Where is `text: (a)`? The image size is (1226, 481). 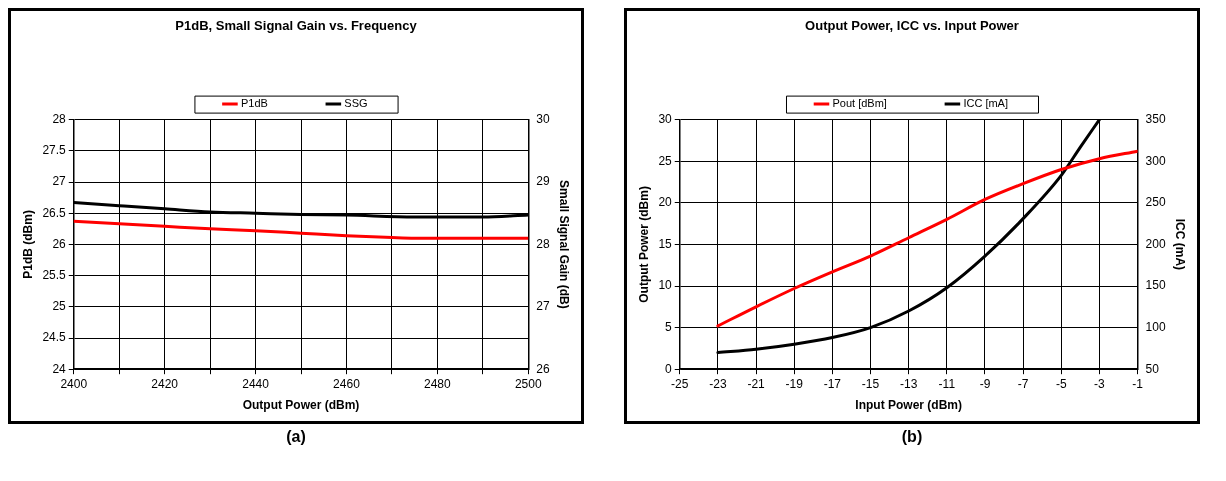 text: (a) is located at coordinates (296, 437).